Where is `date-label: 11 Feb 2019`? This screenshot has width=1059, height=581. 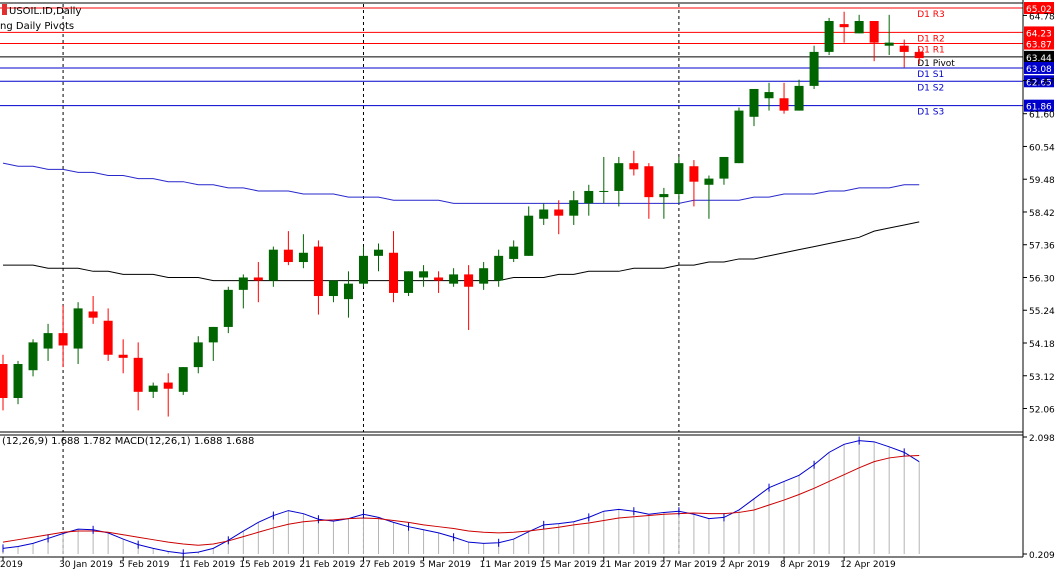 date-label: 11 Feb 2019 is located at coordinates (207, 565).